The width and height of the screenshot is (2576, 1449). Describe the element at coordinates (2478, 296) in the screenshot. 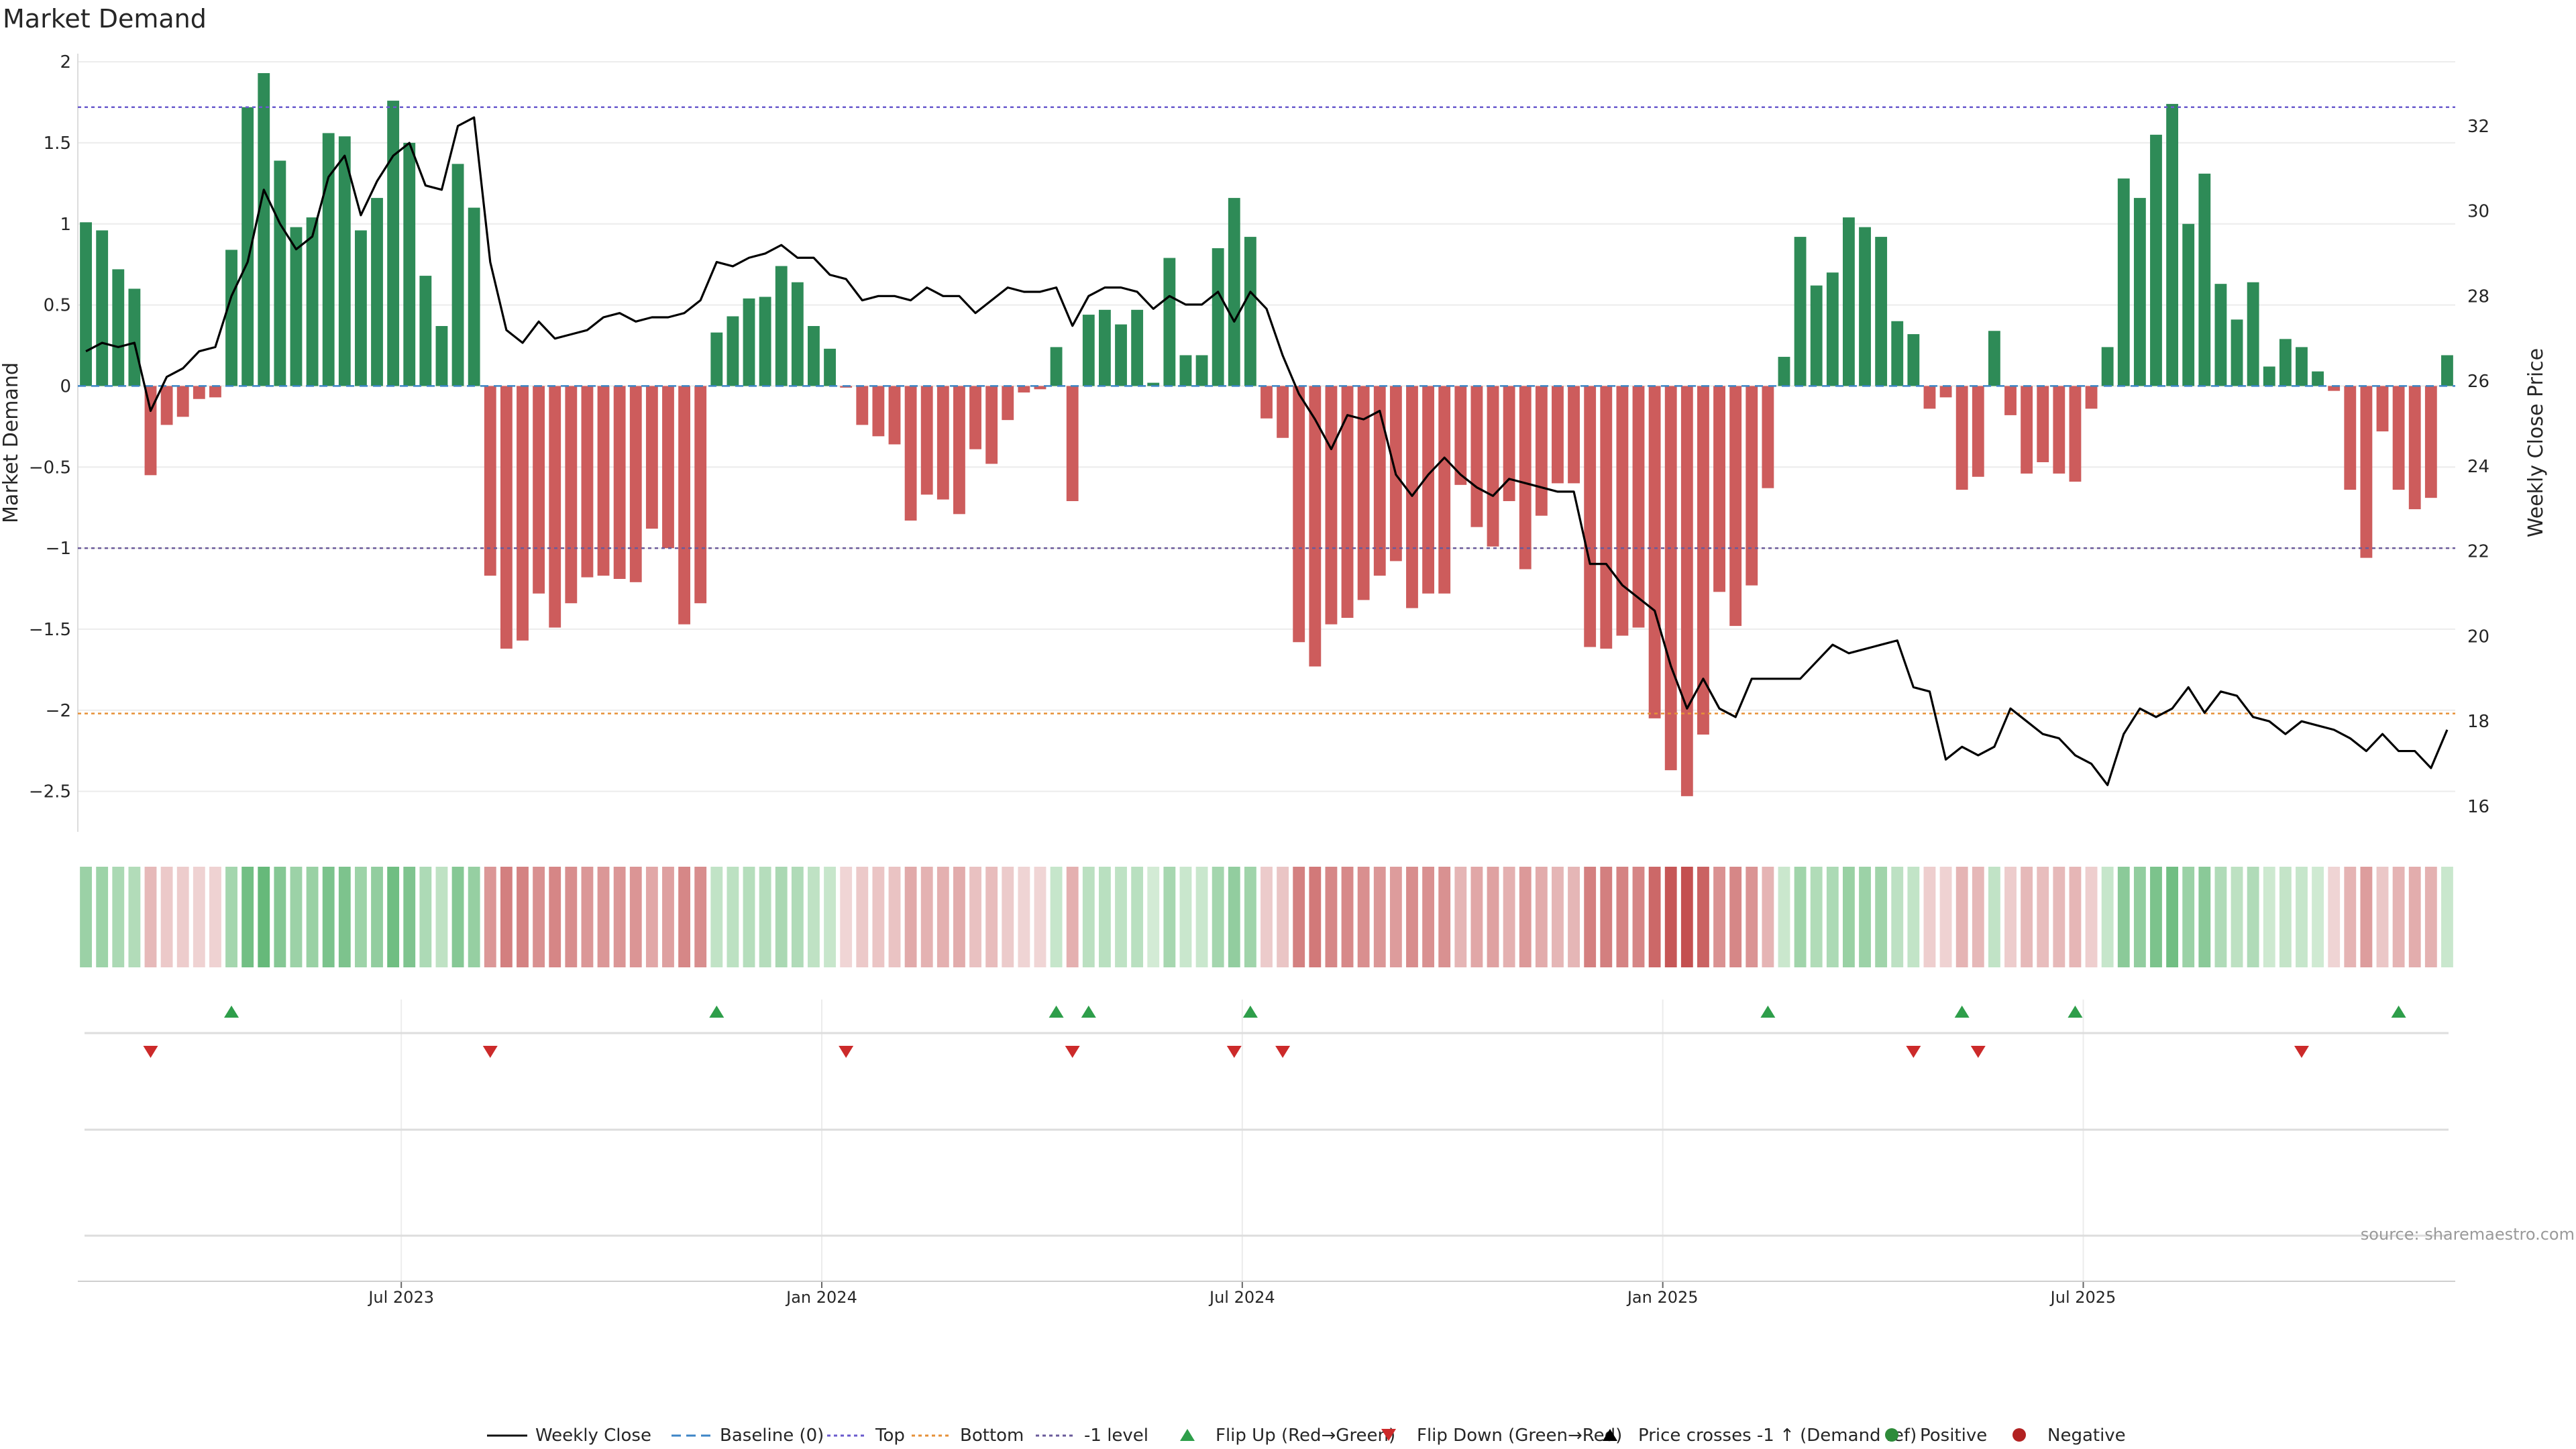

I see `y2-tick-label: 28` at that location.